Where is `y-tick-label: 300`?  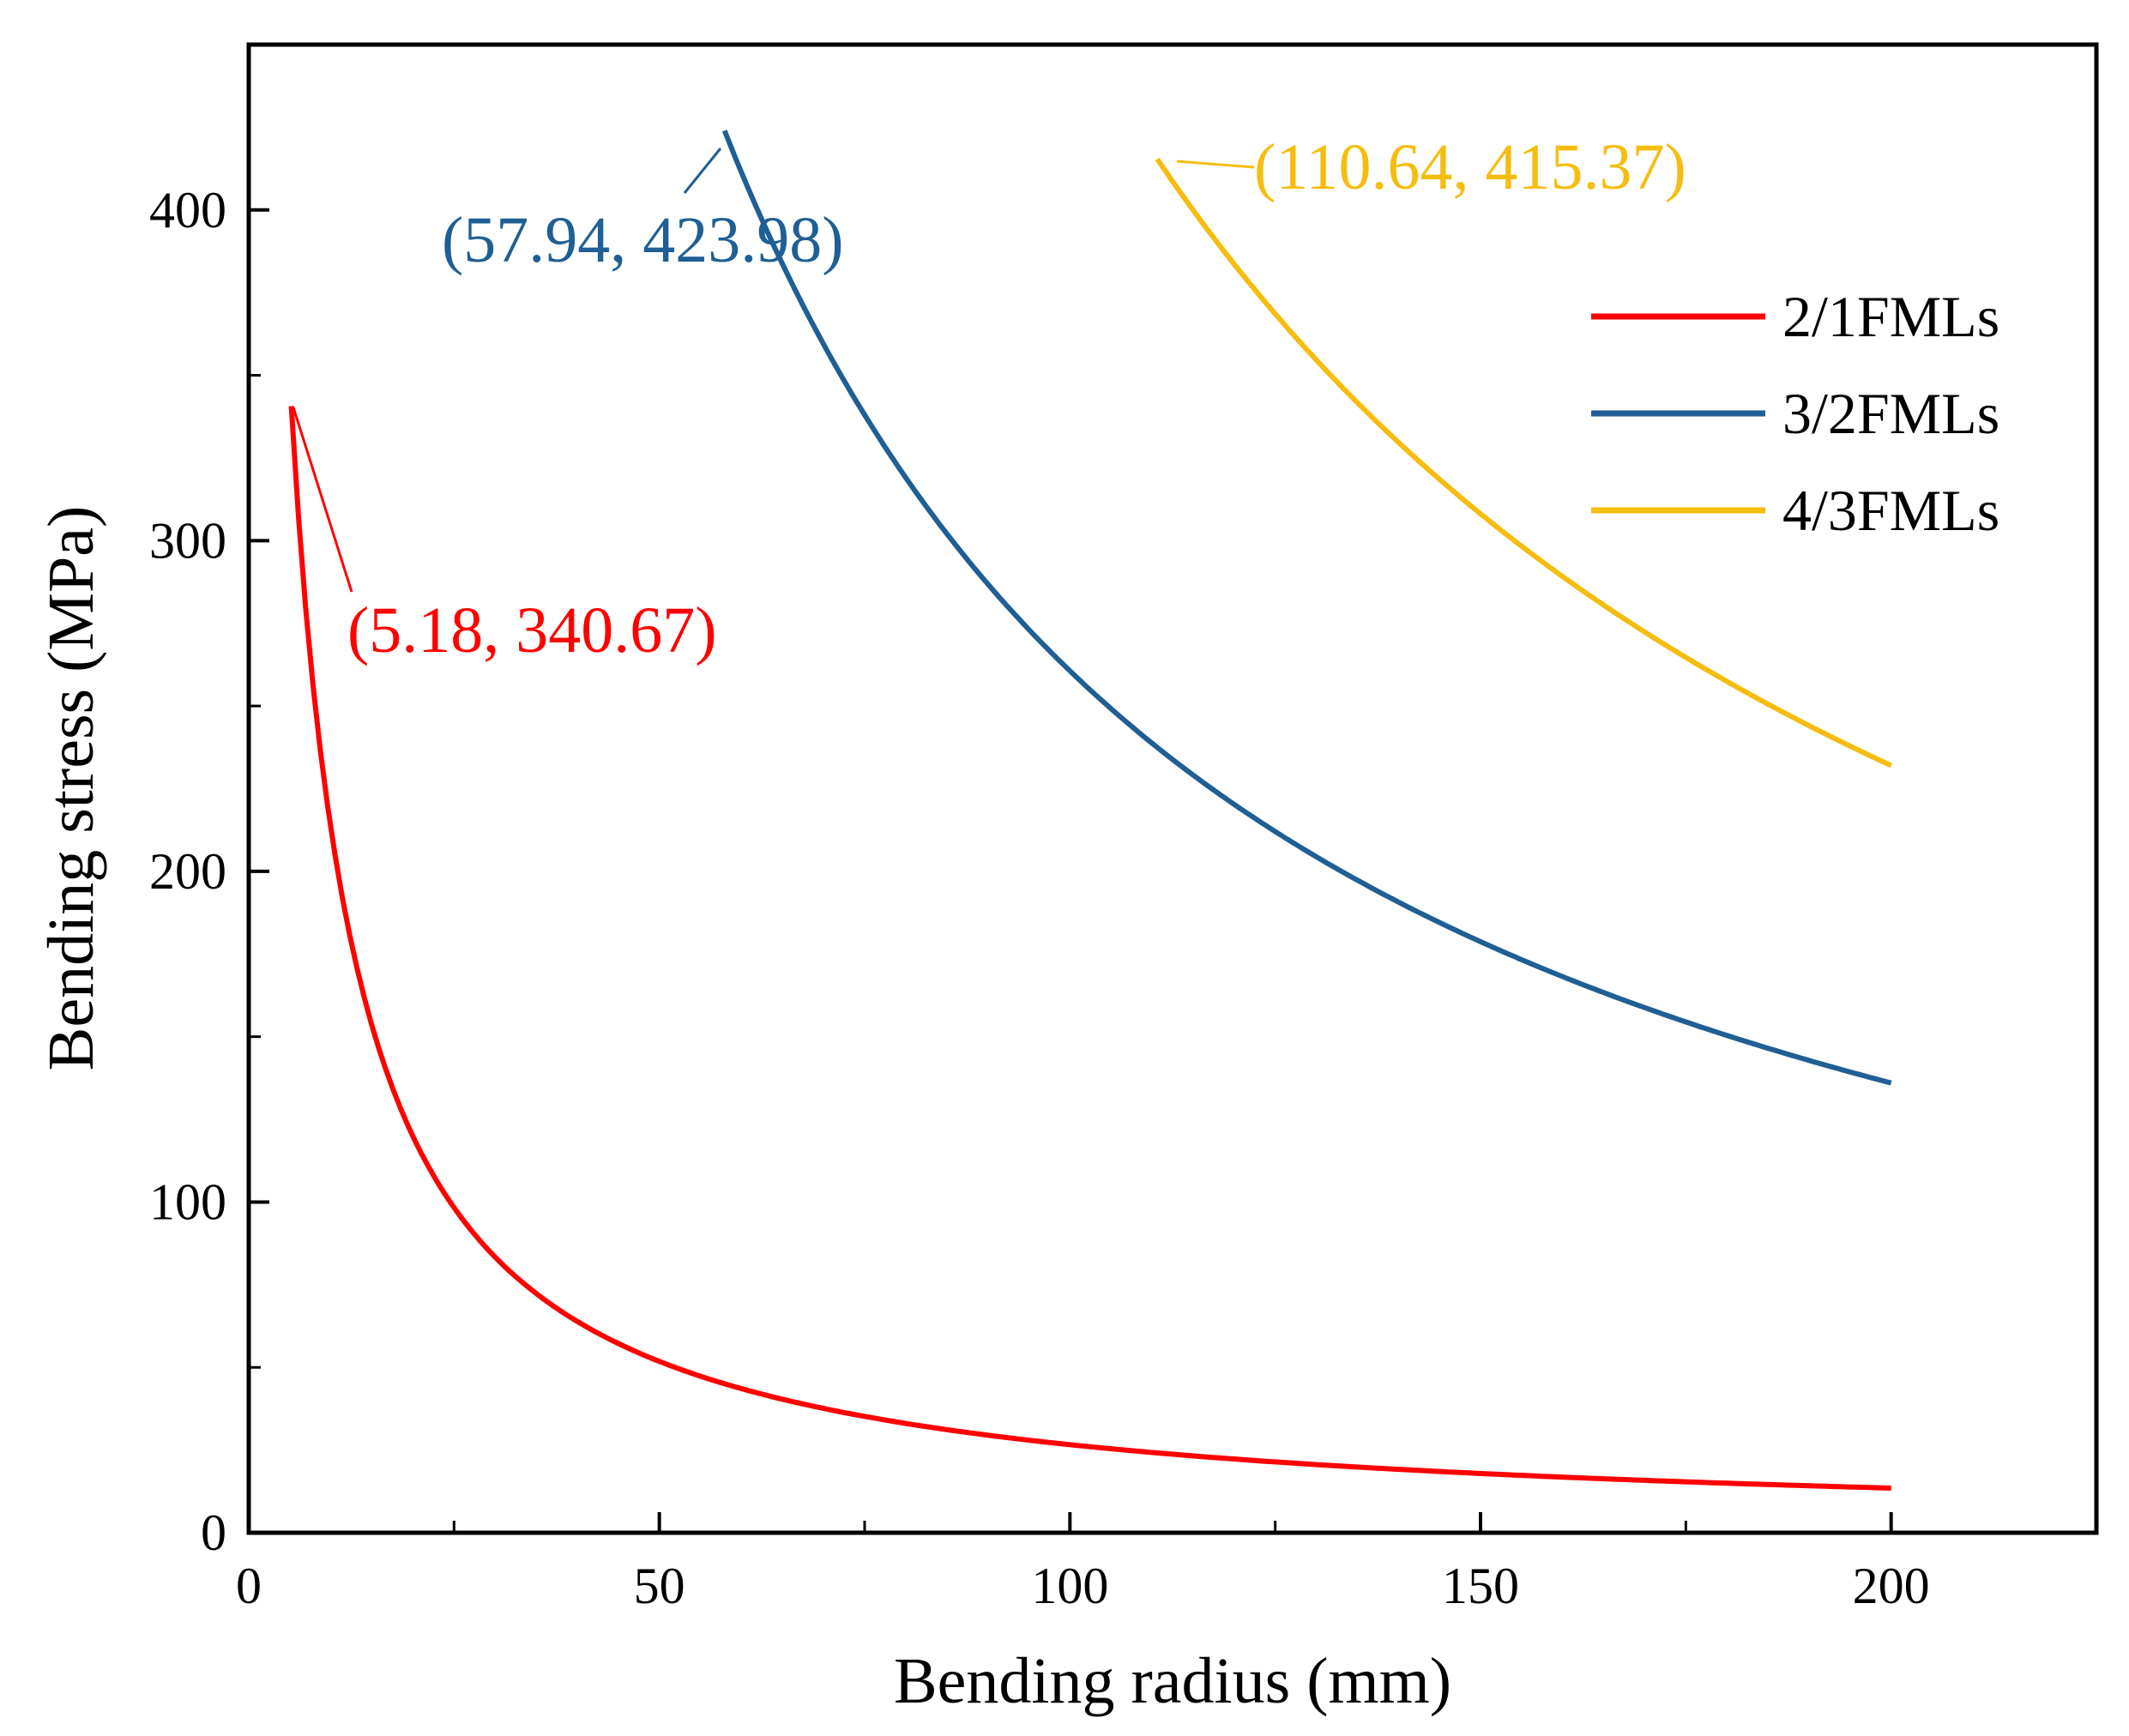 y-tick-label: 300 is located at coordinates (188, 540).